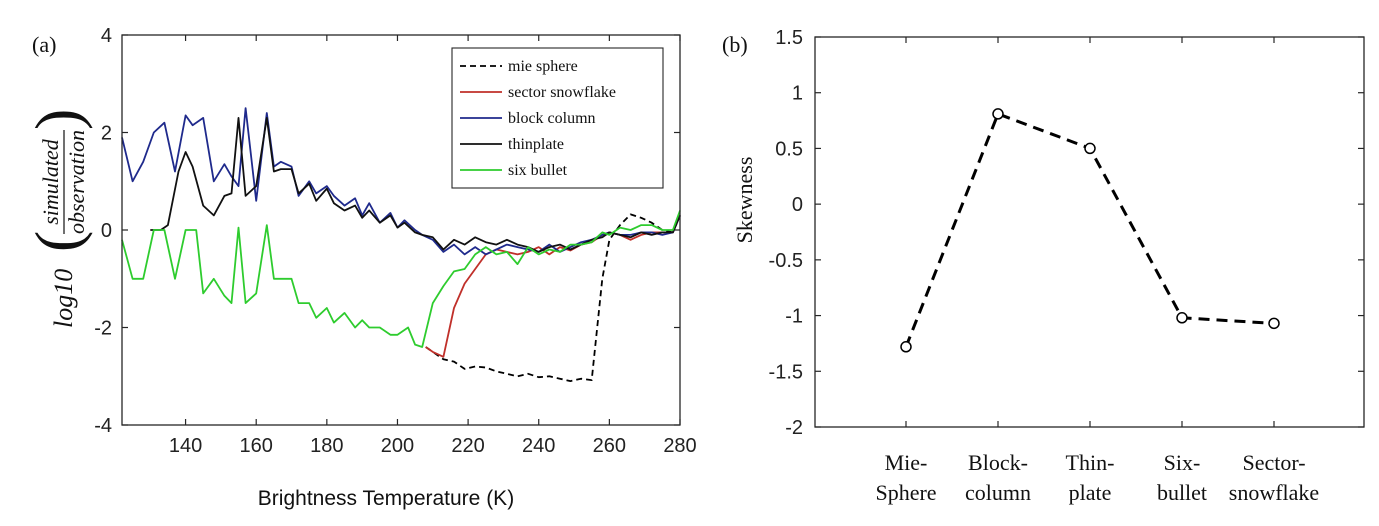  I want to click on y-tick-label: -0.5, so click(786, 261).